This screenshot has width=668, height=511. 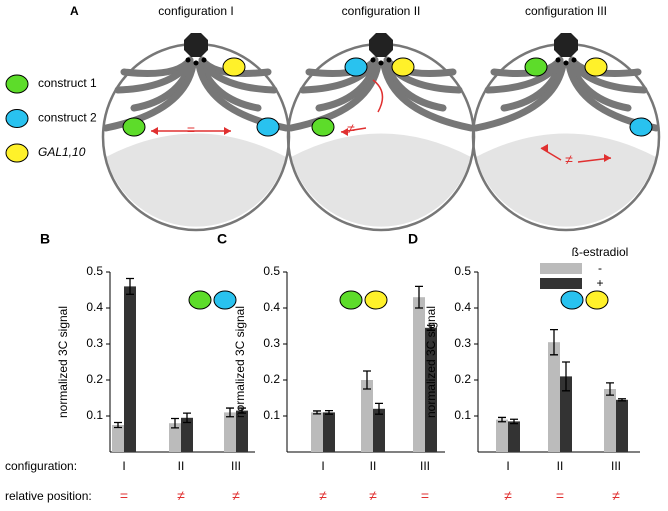 I want to click on legend-title: ß-estradiol, so click(x=600, y=252).